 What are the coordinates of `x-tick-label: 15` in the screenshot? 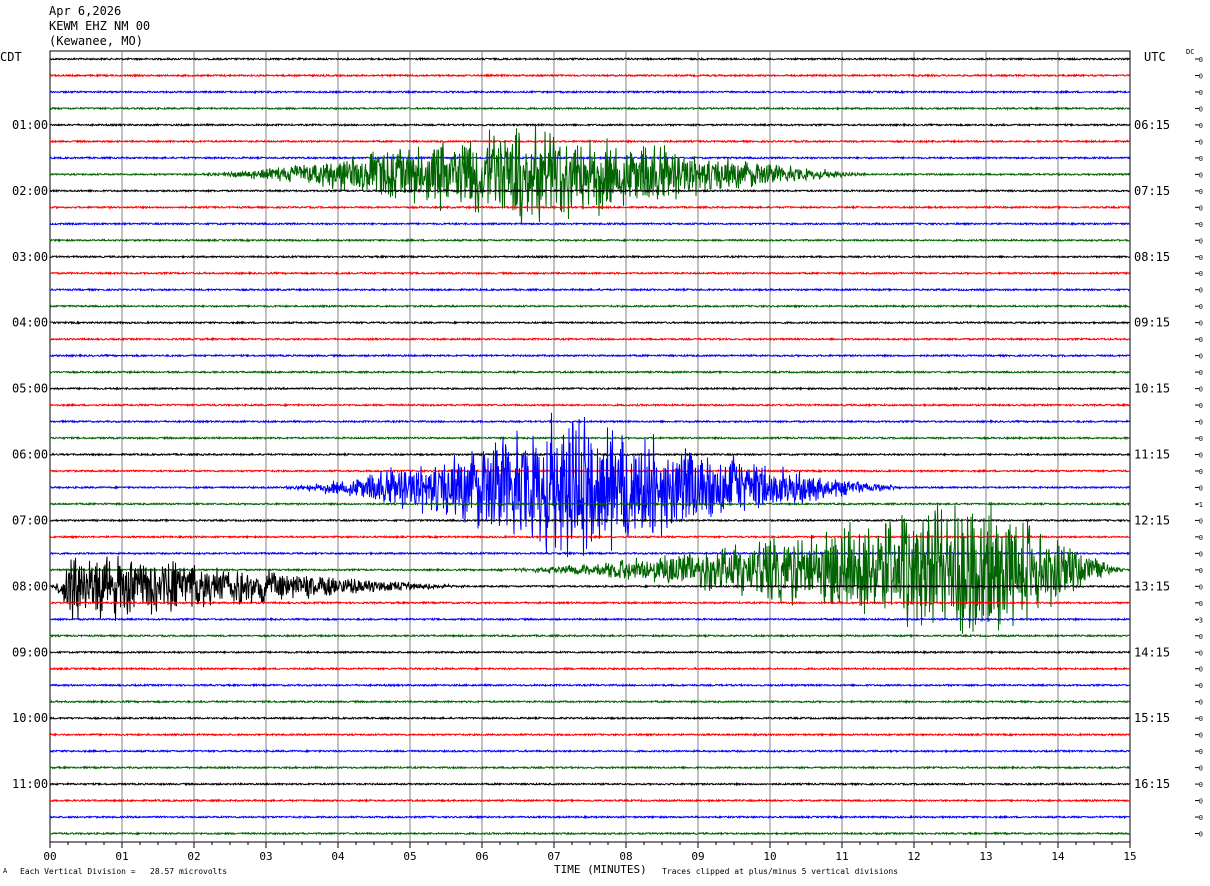 It's located at (1129, 856).